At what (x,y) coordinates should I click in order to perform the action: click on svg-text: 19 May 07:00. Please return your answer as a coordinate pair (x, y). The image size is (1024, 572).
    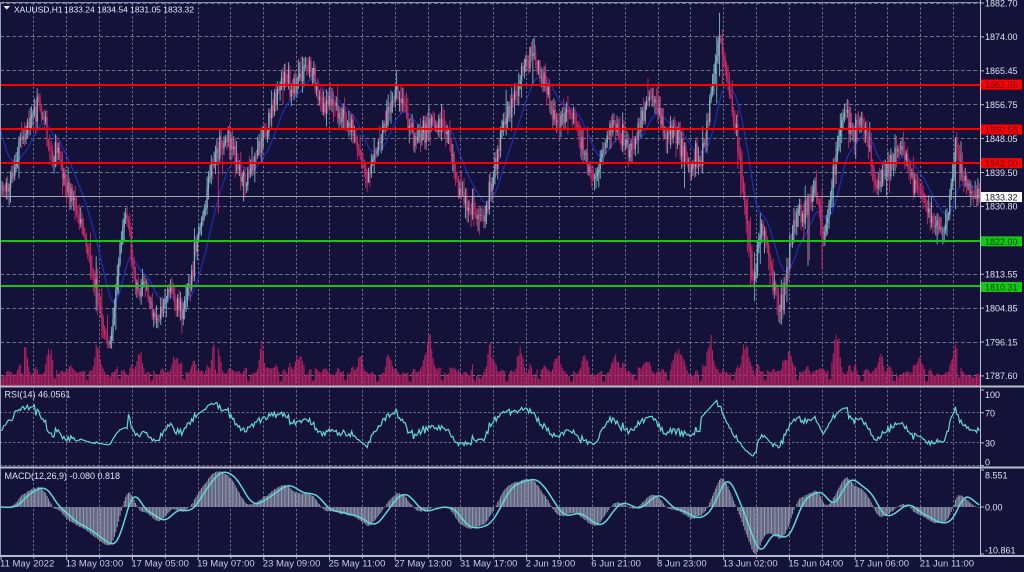
    Looking at the image, I should click on (226, 564).